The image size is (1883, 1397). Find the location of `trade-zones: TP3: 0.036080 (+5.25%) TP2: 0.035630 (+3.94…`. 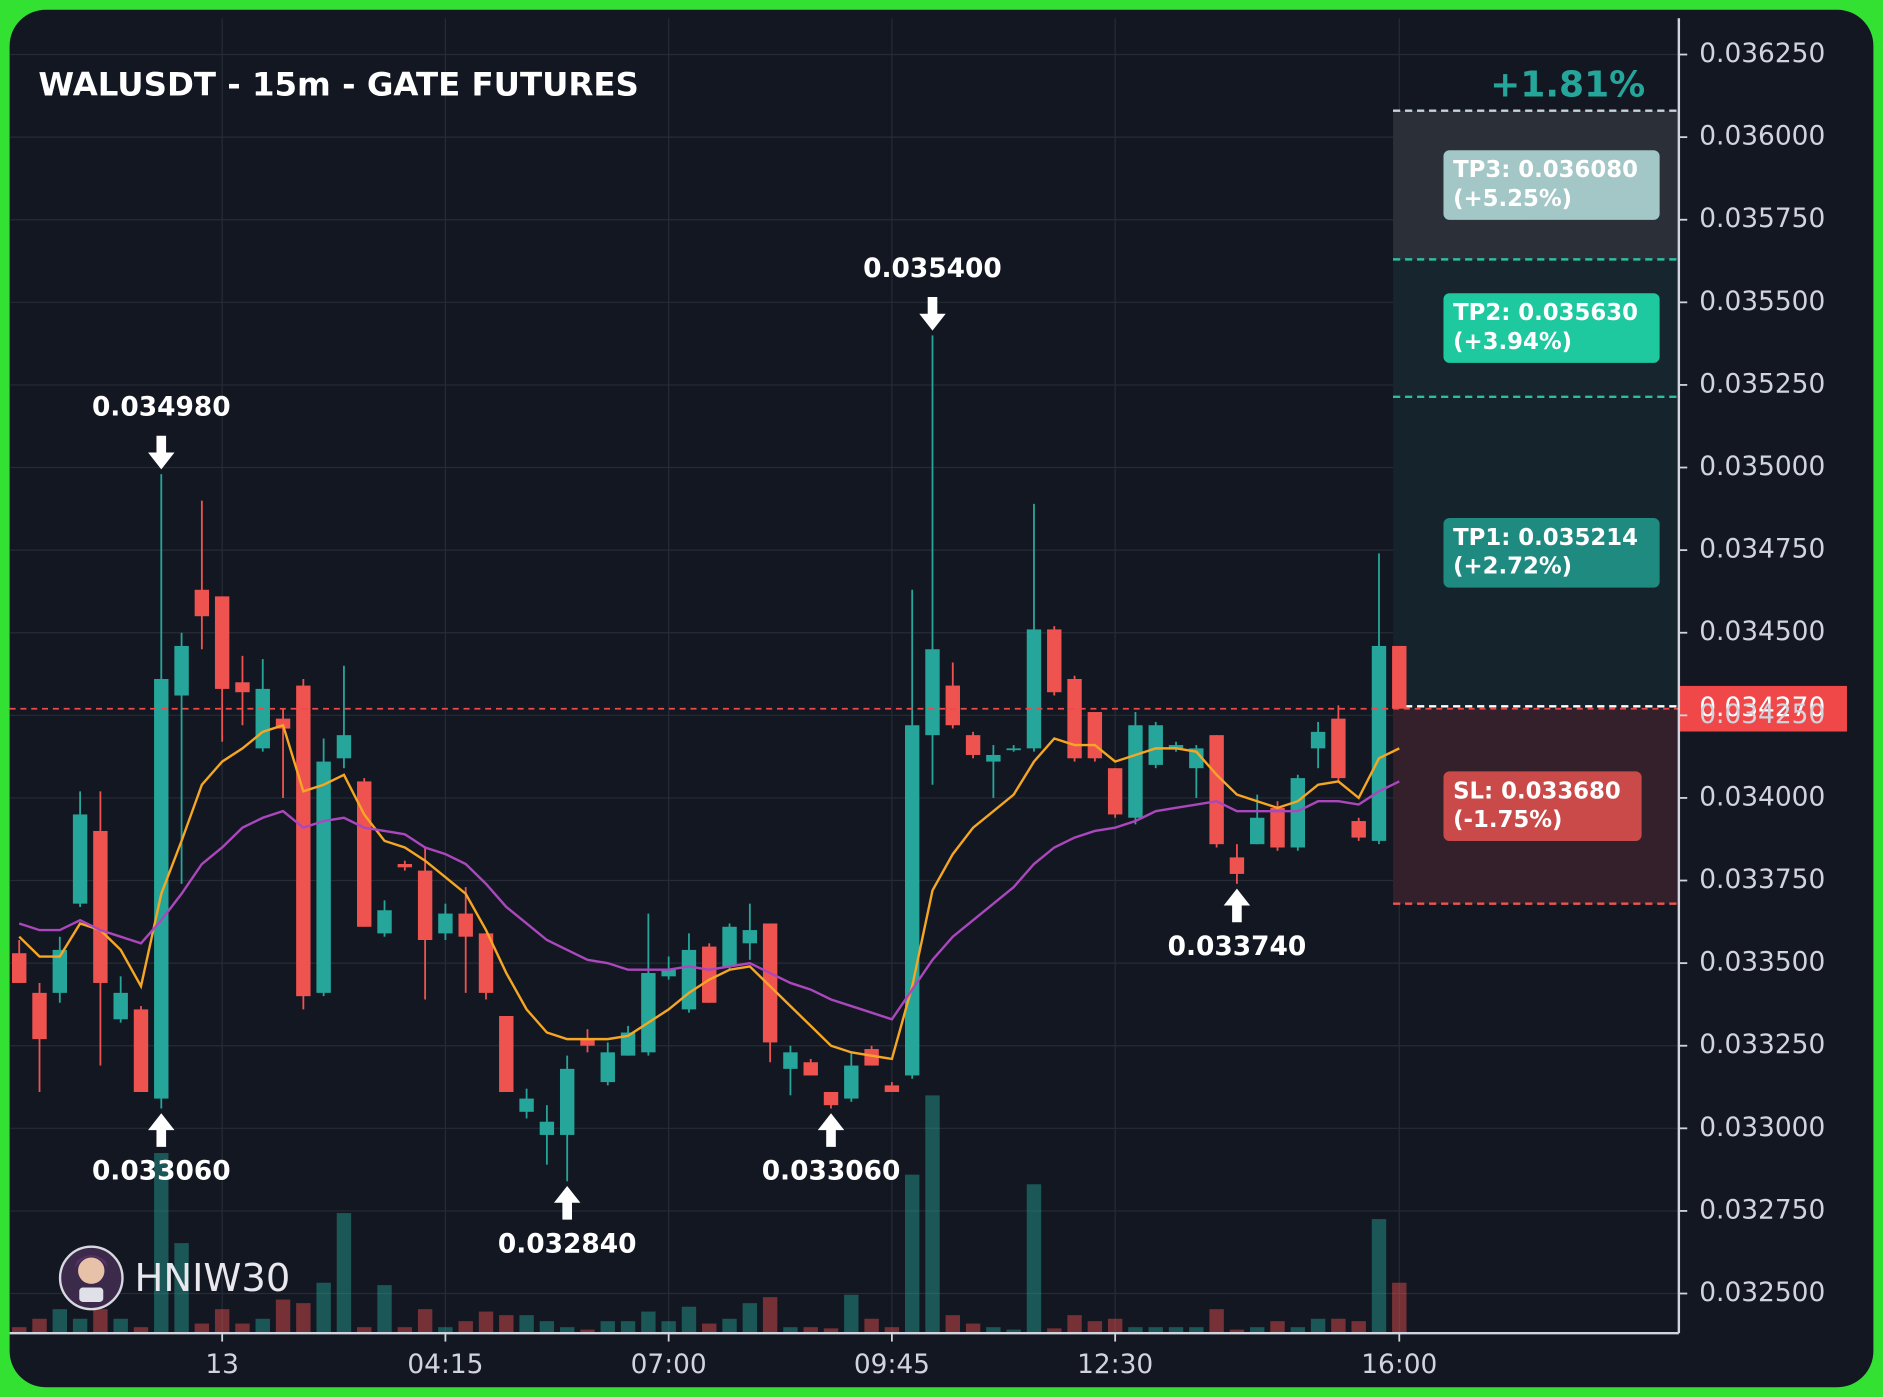

trade-zones: TP3: 0.036080 (+5.25%) TP2: 0.035630 (+3.94… is located at coordinates (1536, 507).